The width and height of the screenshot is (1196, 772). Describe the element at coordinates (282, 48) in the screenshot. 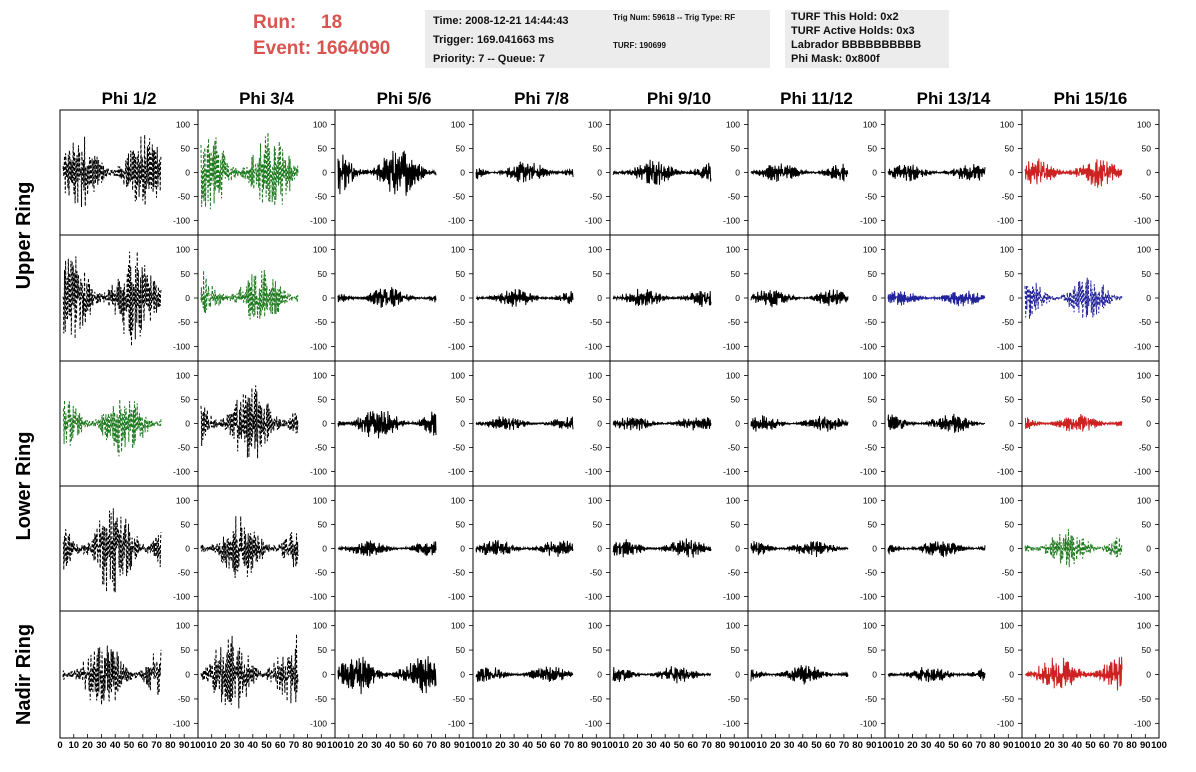

I see `event-label: Event:` at that location.